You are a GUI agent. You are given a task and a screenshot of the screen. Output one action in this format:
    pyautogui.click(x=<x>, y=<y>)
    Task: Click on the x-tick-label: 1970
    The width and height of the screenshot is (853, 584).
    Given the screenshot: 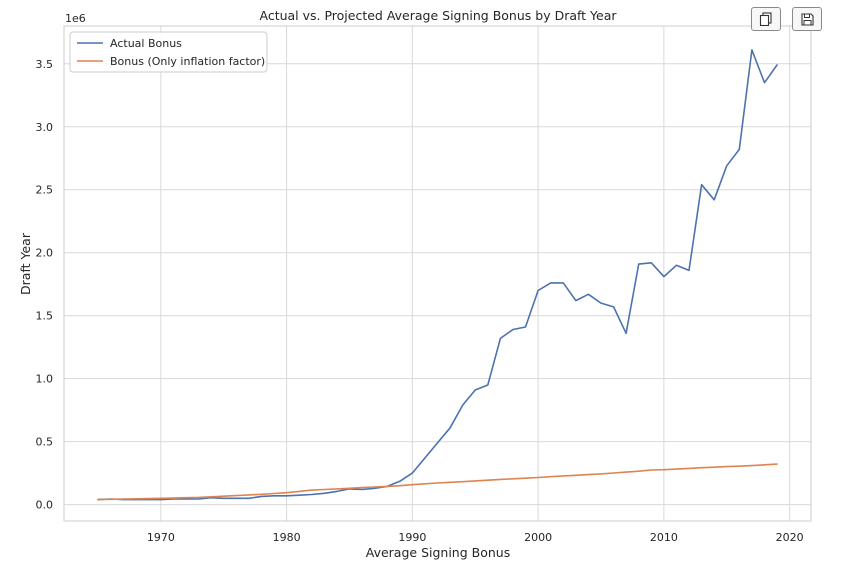 What is the action you would take?
    pyautogui.click(x=161, y=537)
    